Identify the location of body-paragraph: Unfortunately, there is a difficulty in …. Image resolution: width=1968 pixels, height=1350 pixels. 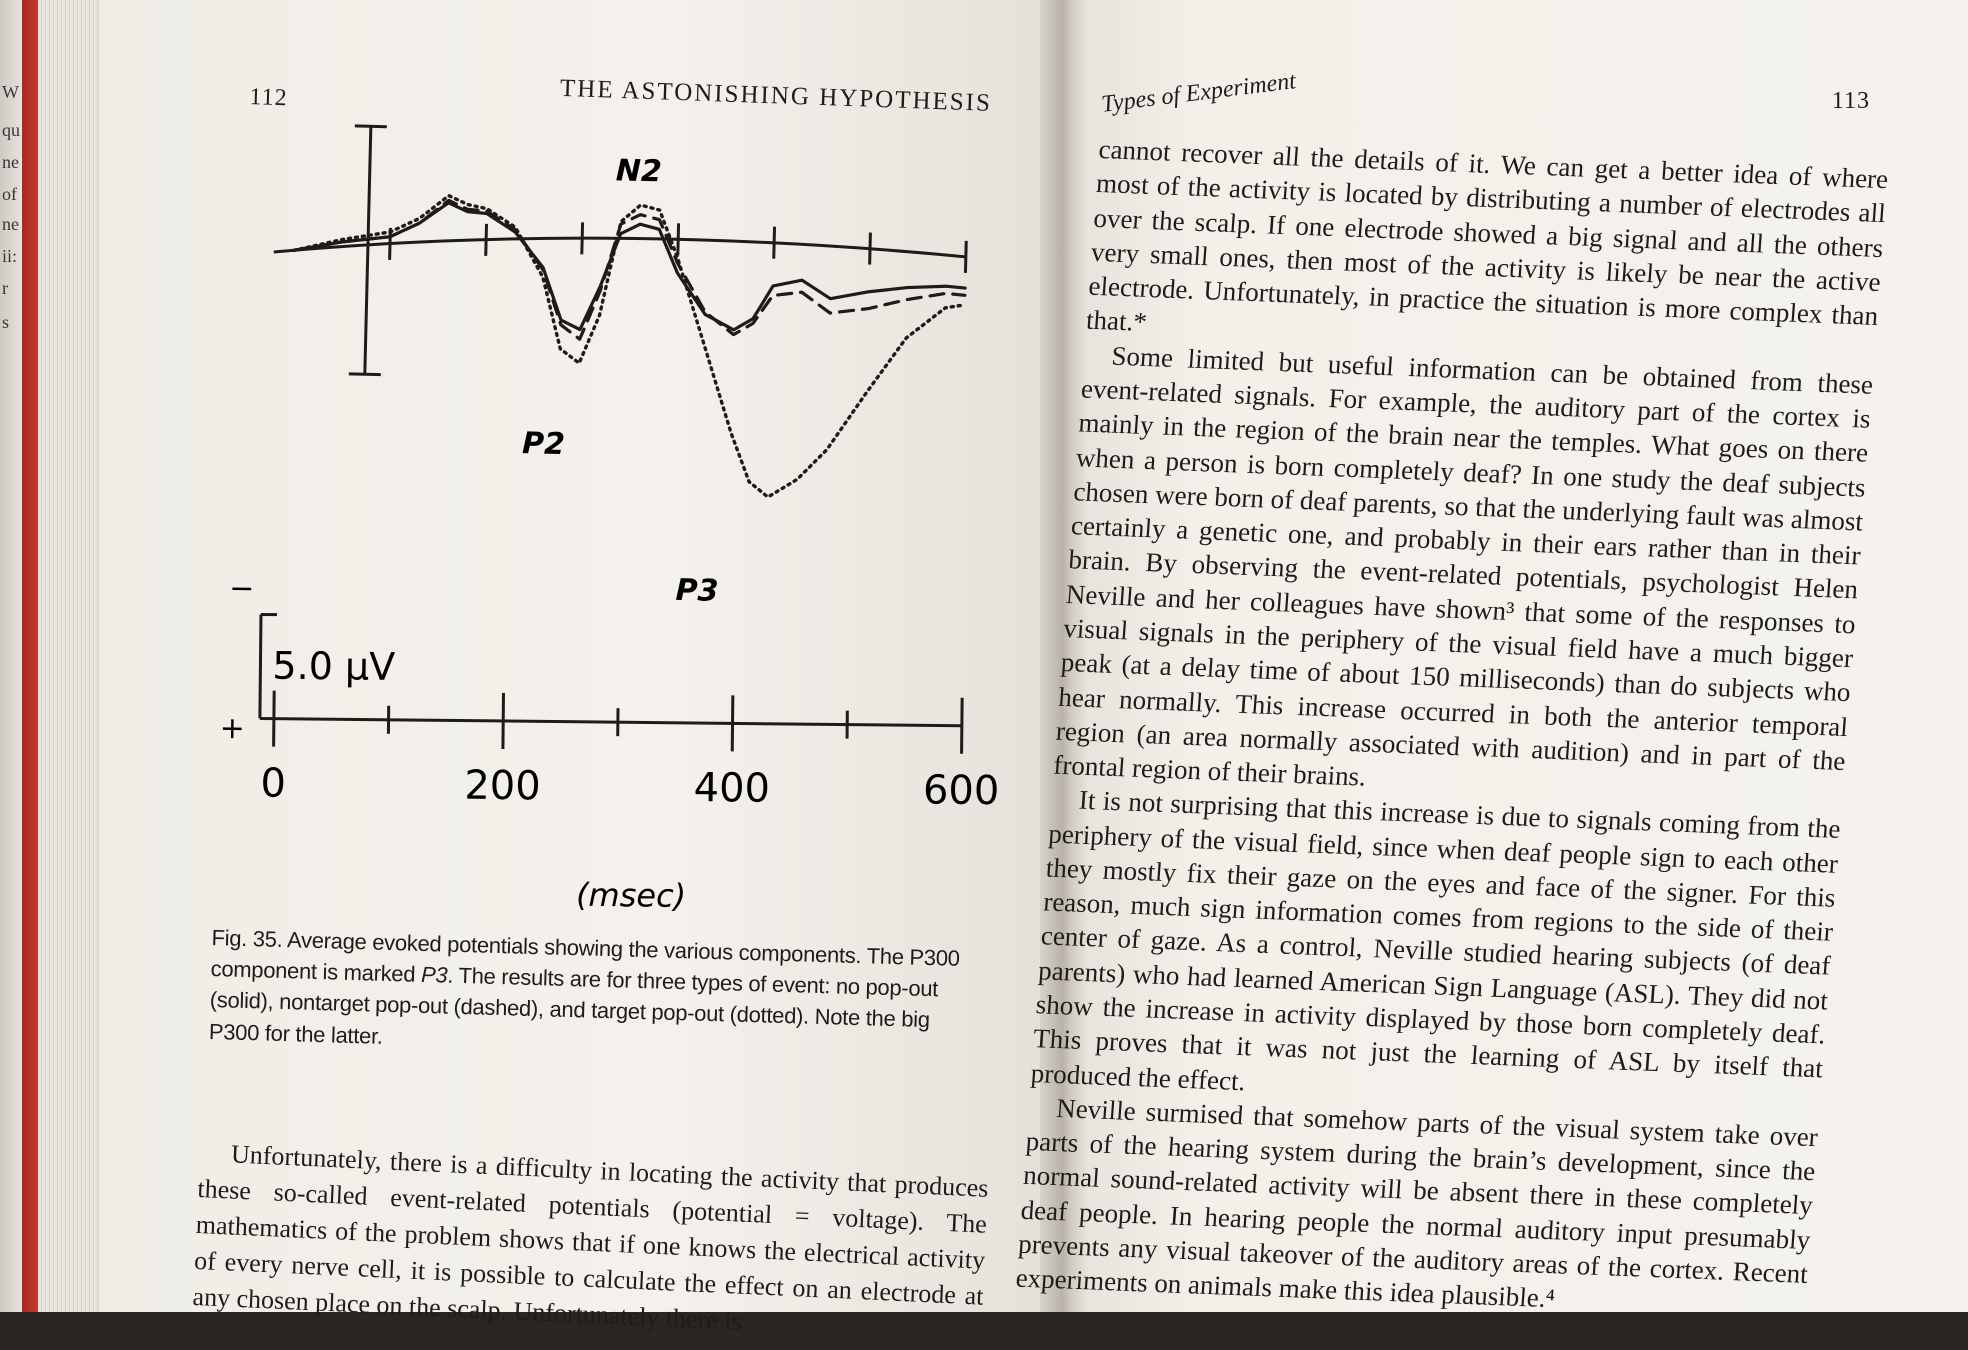
(590, 1242).